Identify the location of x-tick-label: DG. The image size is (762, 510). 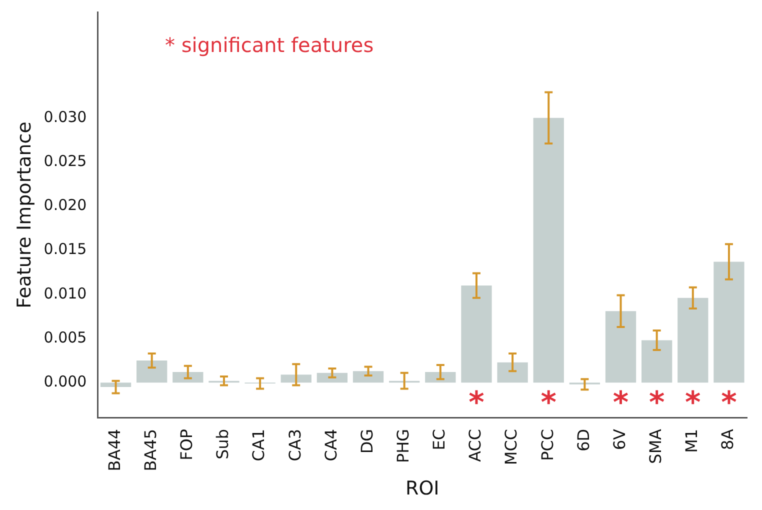
(366, 441).